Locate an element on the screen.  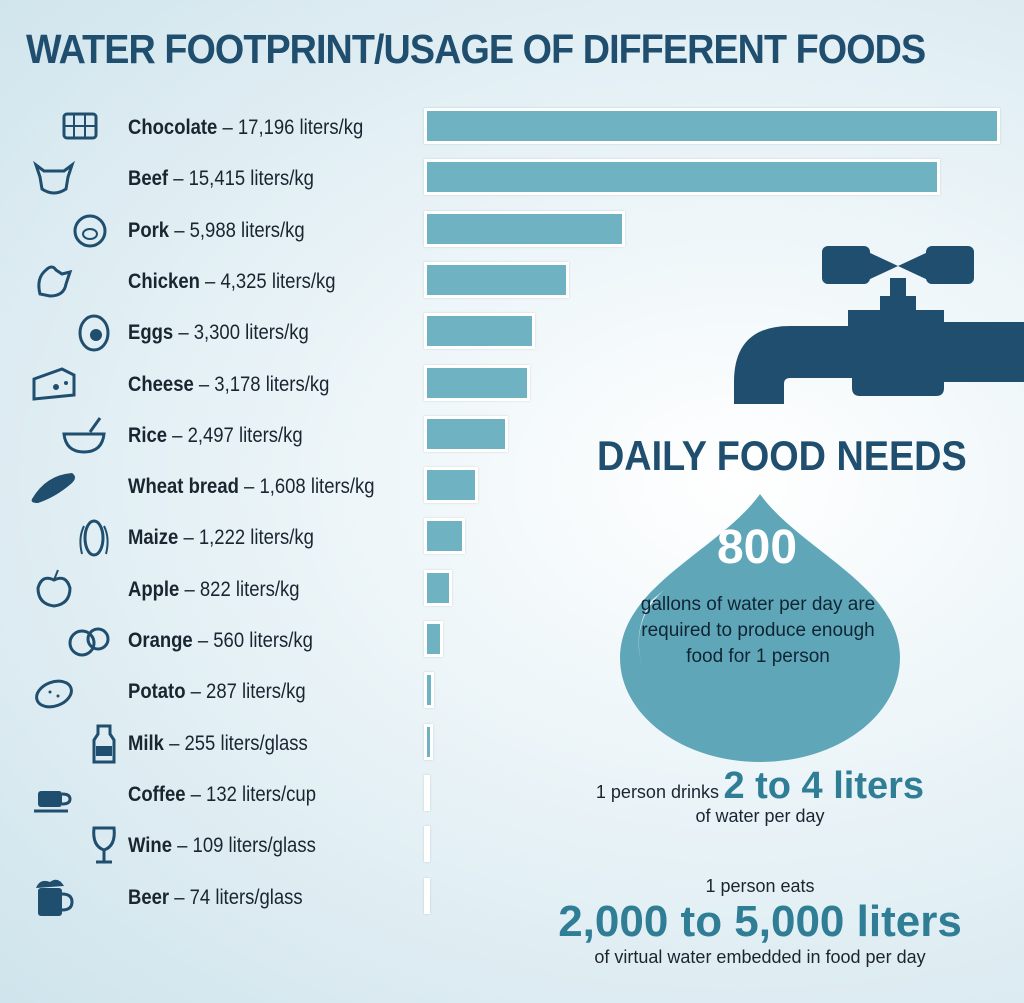
chocolate-icon is located at coordinates (80, 126).